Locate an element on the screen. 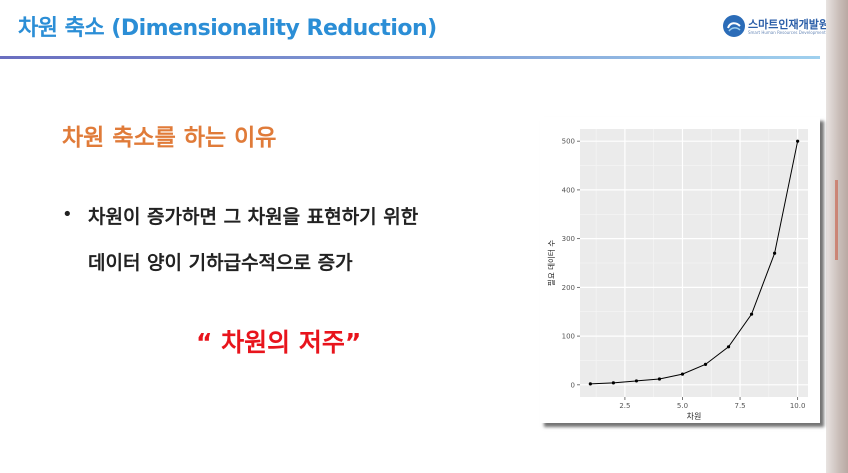 Image resolution: width=848 pixels, height=473 pixels. x-tick-label: 2.5 is located at coordinates (624, 406).